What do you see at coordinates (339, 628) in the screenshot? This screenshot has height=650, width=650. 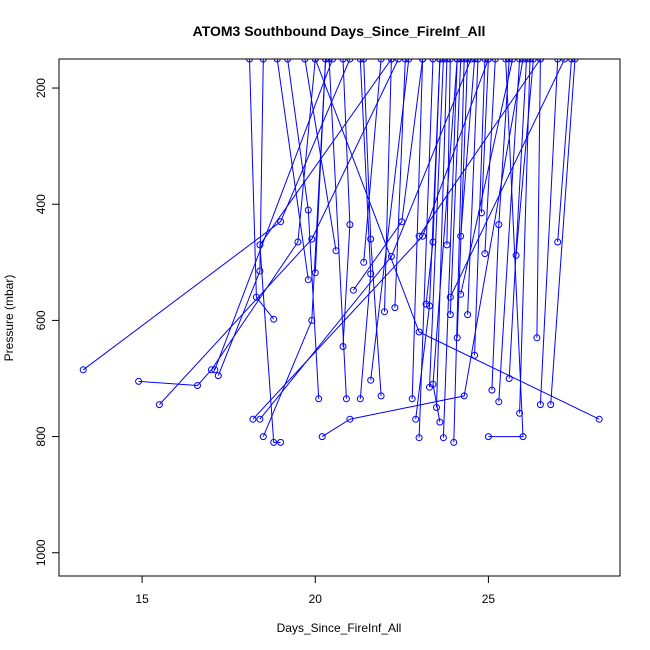 I see `x-axis-label: Days_Since_FireInf_All` at bounding box center [339, 628].